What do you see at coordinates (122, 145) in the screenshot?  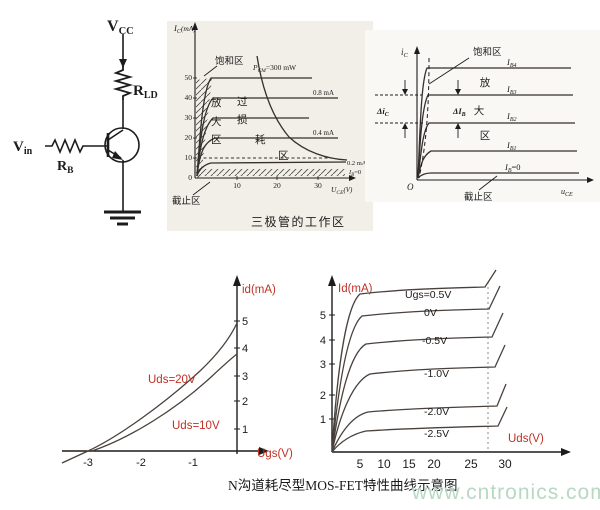 I see `transistor-body` at bounding box center [122, 145].